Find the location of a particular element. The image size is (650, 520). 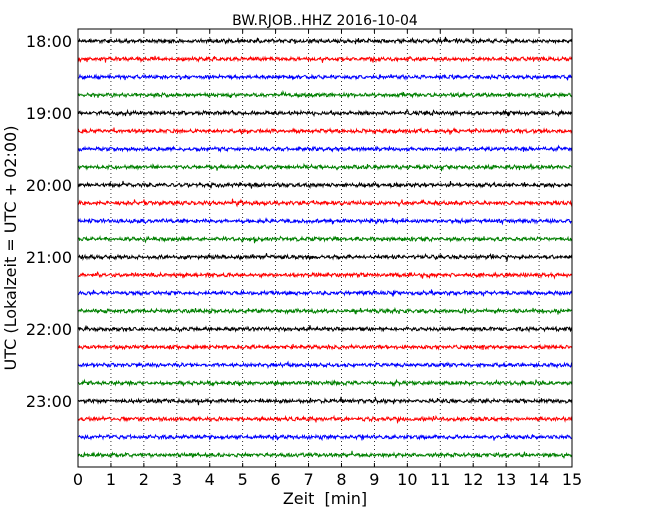

x-tick-label: 4 is located at coordinates (210, 479).